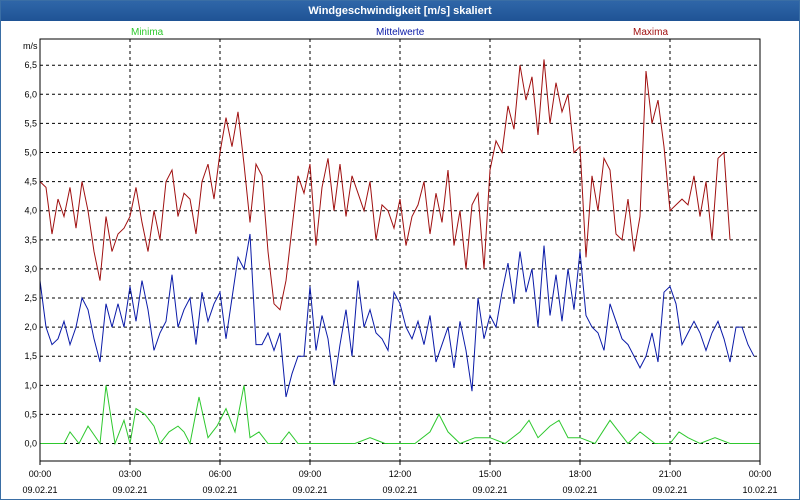 The width and height of the screenshot is (800, 500). I want to click on y-tick-label: 2,5, so click(30, 298).